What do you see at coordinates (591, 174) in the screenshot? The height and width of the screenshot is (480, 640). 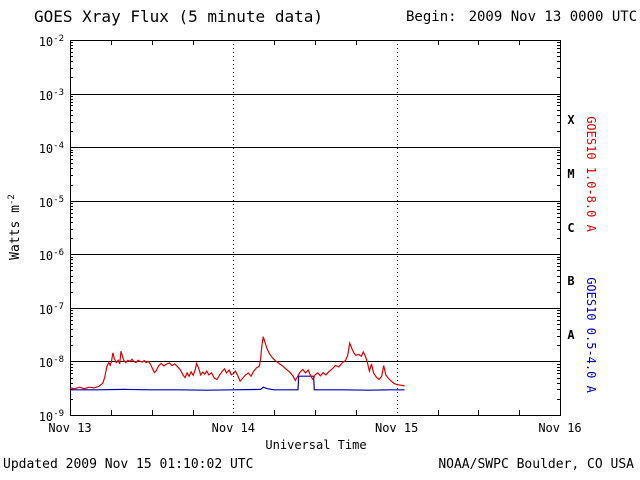 I see `series-label-long: GOES10 1.0-8.0 A` at bounding box center [591, 174].